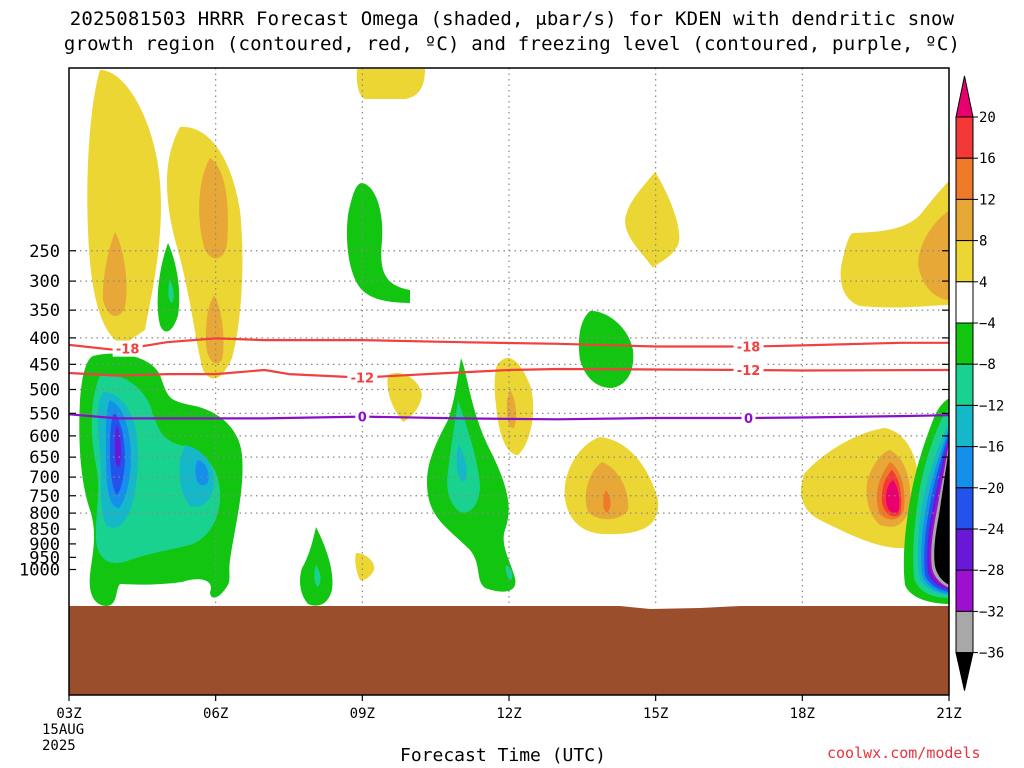 This screenshot has width=1024, height=768. Describe the element at coordinates (987, 200) in the screenshot. I see `colorbar-label: 12` at that location.